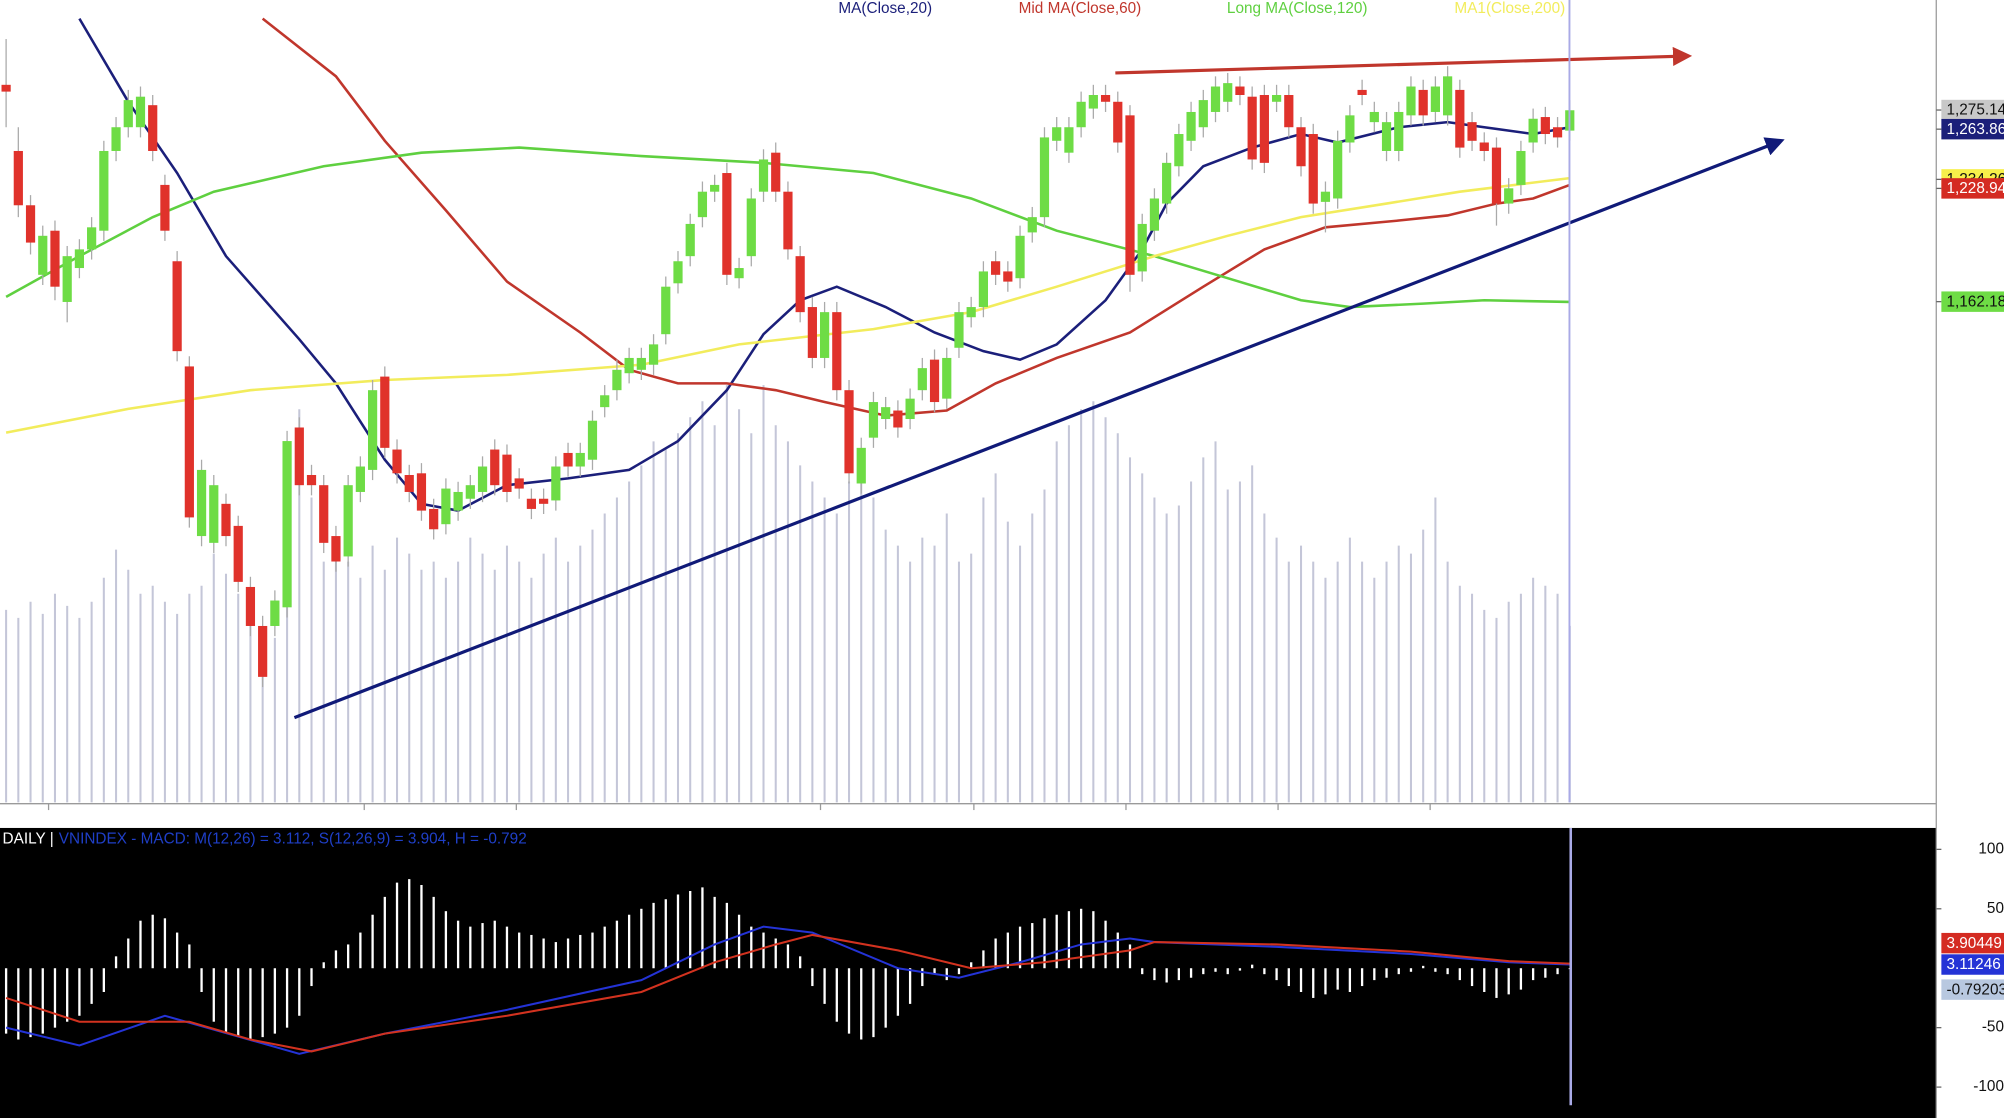  I want to click on macd-line, so click(787, 993).